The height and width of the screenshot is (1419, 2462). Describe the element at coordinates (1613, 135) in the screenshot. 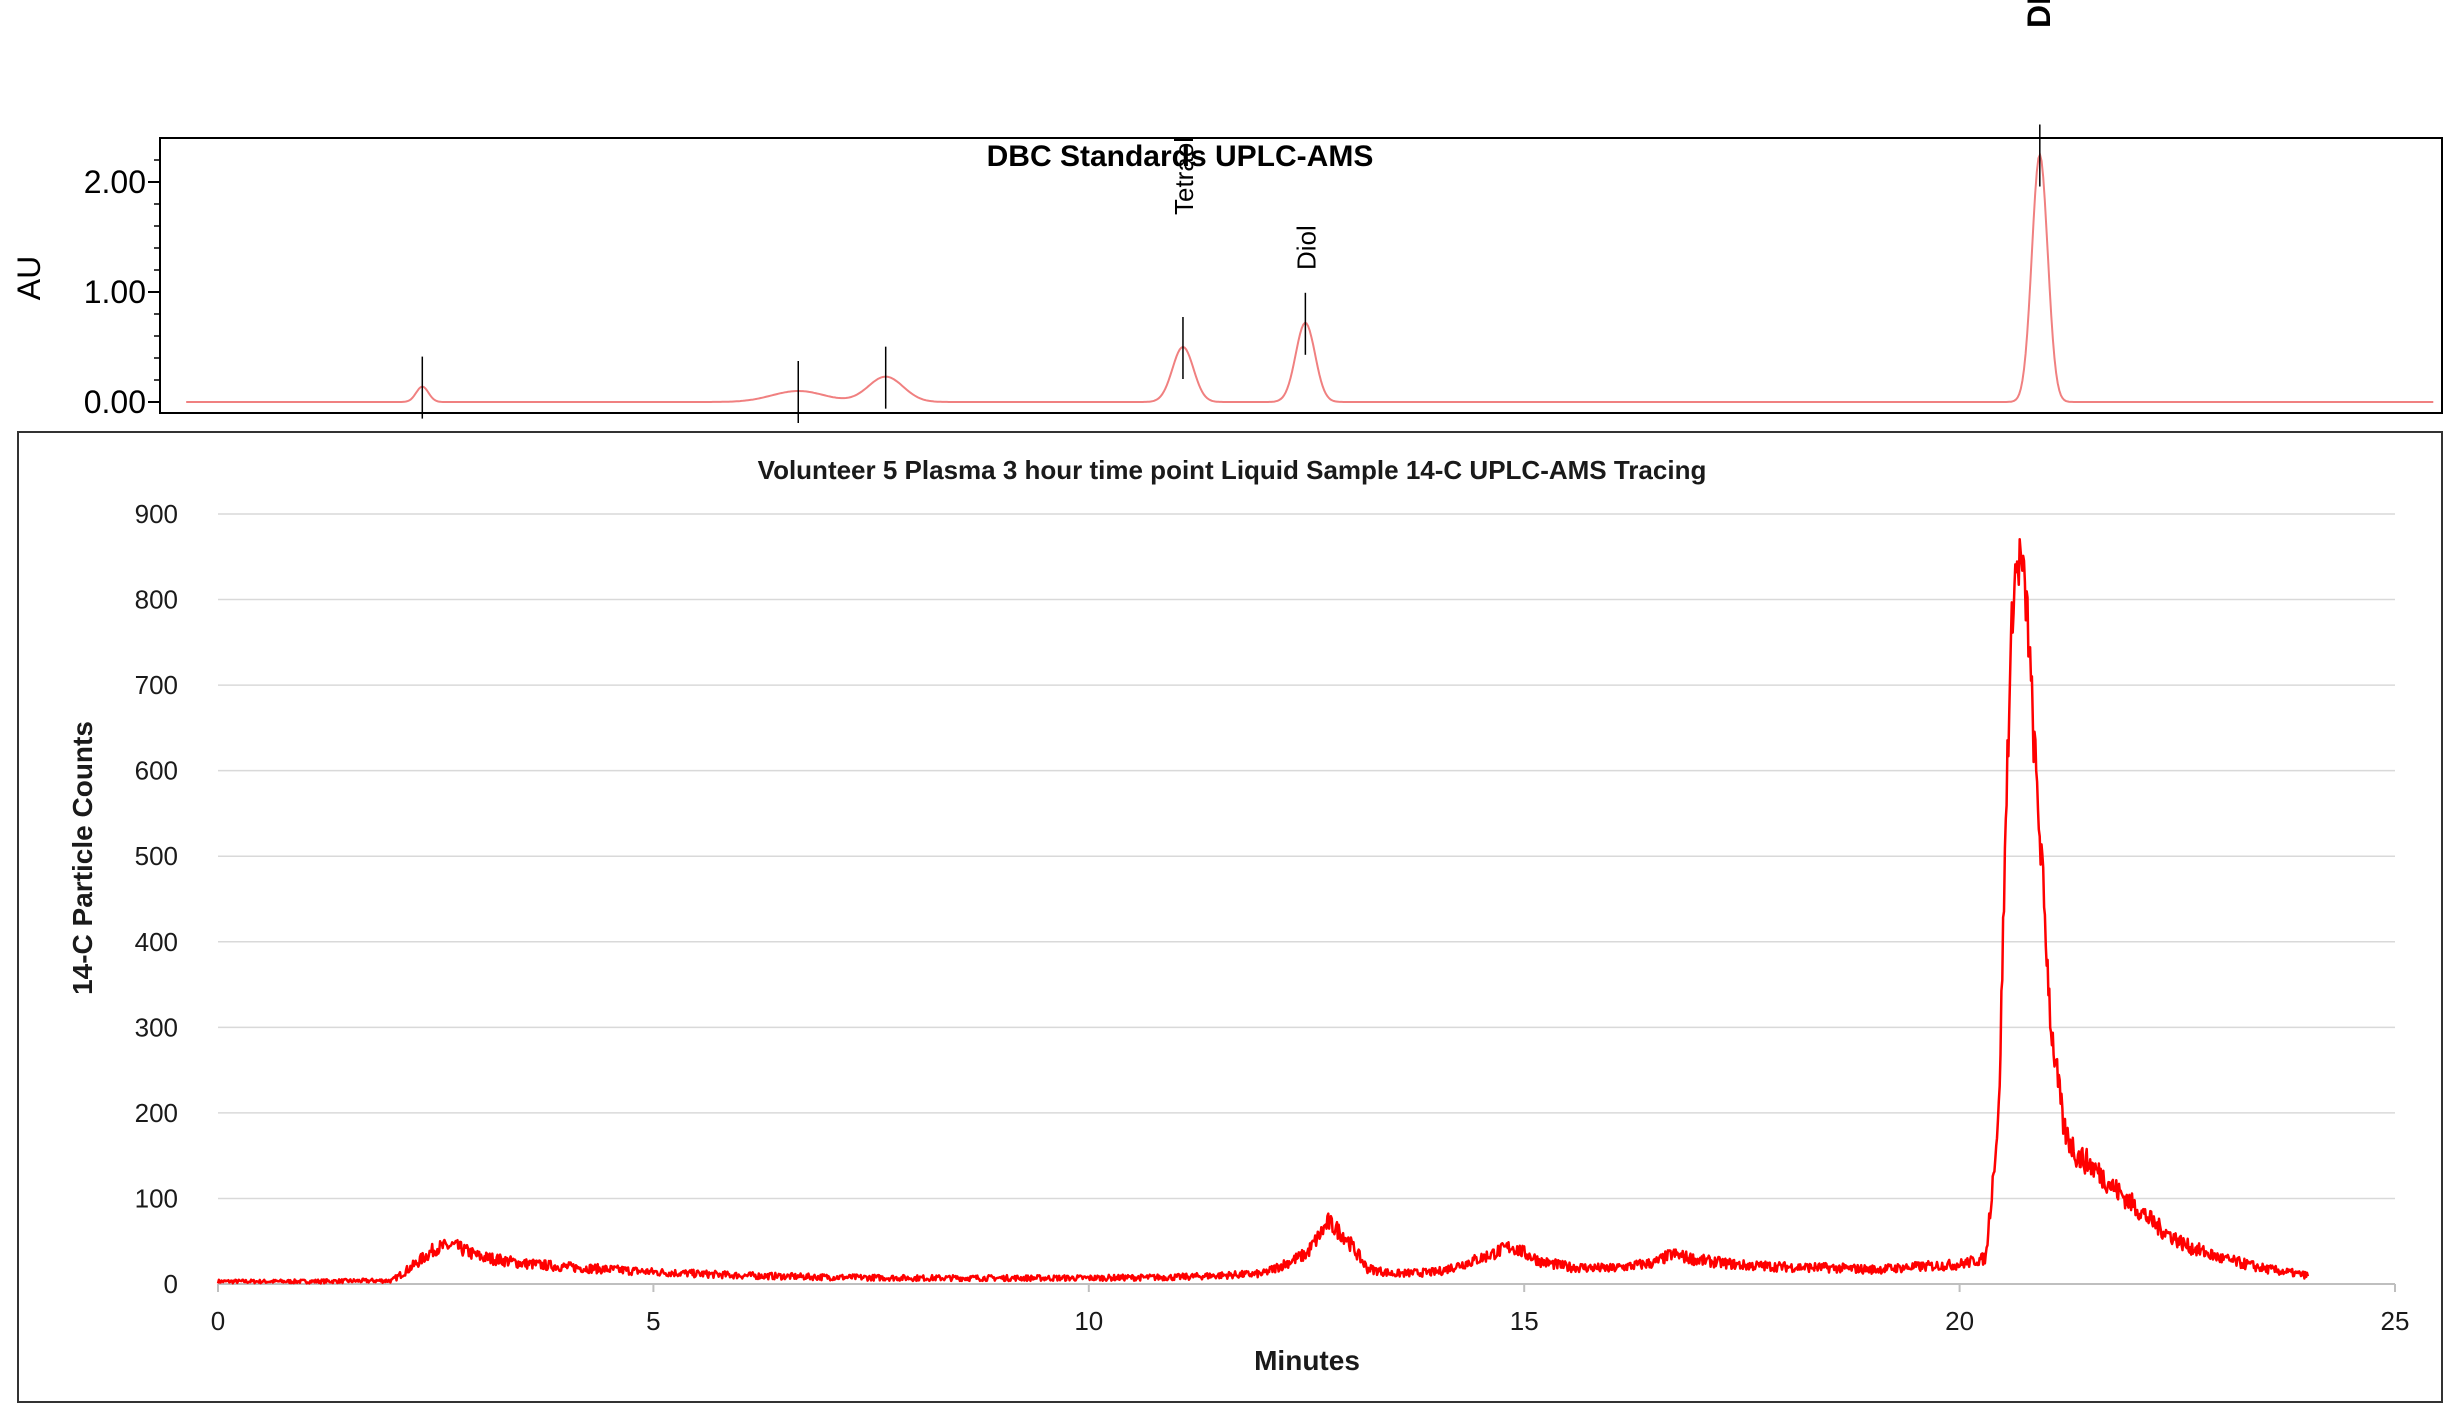

I see `top-peak-annotations: Tetraol Diol DBC` at that location.